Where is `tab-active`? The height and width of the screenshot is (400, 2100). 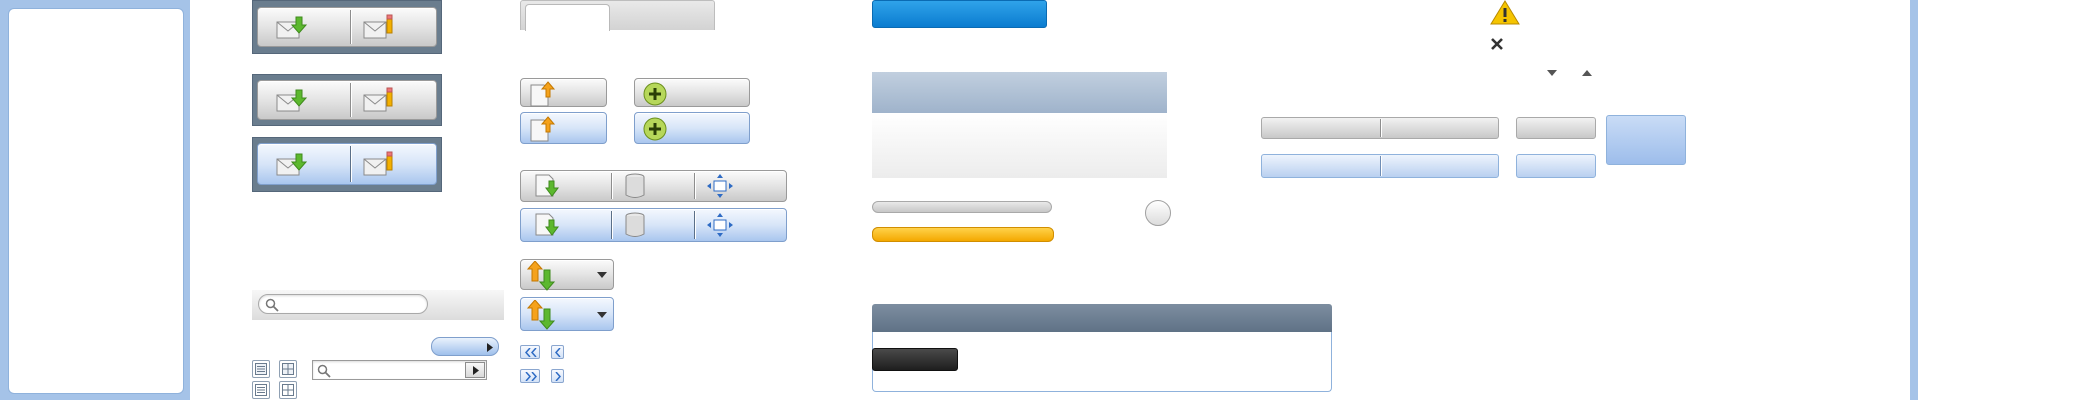
tab-active is located at coordinates (567, 17).